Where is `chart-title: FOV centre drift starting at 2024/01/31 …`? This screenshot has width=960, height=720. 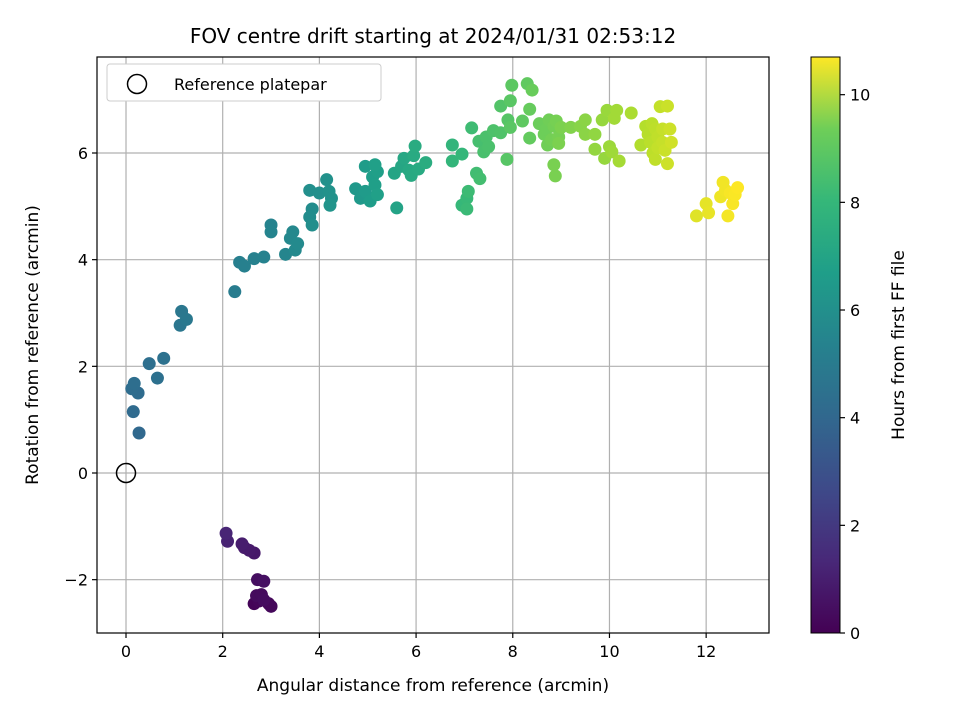
chart-title: FOV centre drift starting at 2024/01/31 … is located at coordinates (433, 36).